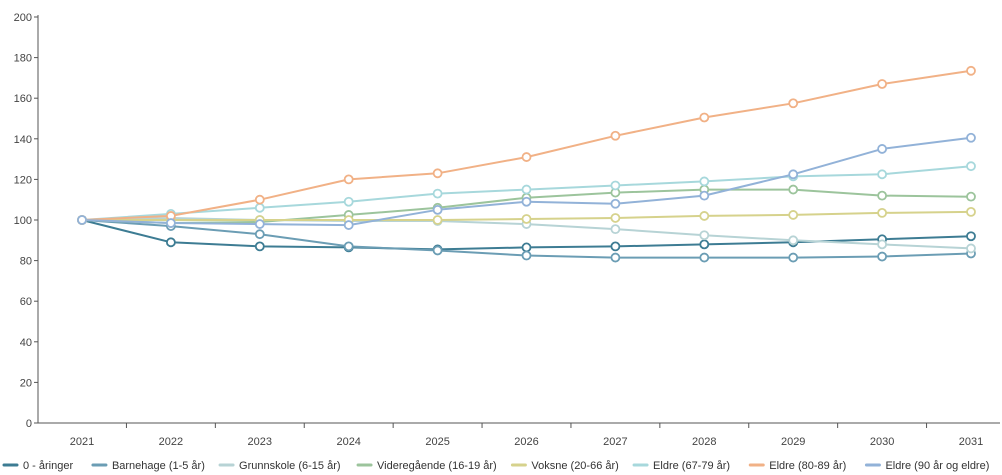 This screenshot has width=1002, height=475. What do you see at coordinates (574, 466) in the screenshot?
I see `legend-label: Voksne (20-66 år)` at bounding box center [574, 466].